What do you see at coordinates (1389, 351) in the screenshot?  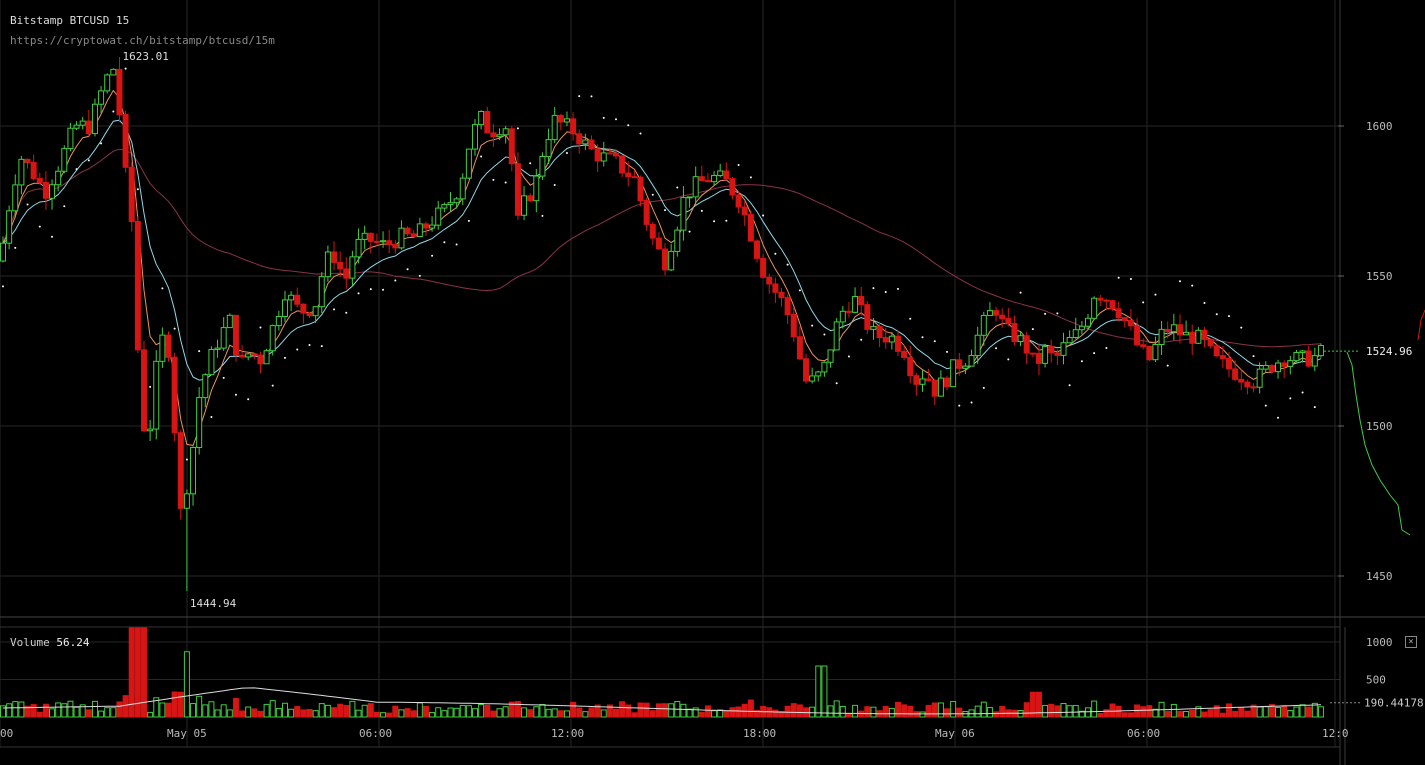 I see `current-price-label: 1524.96` at bounding box center [1389, 351].